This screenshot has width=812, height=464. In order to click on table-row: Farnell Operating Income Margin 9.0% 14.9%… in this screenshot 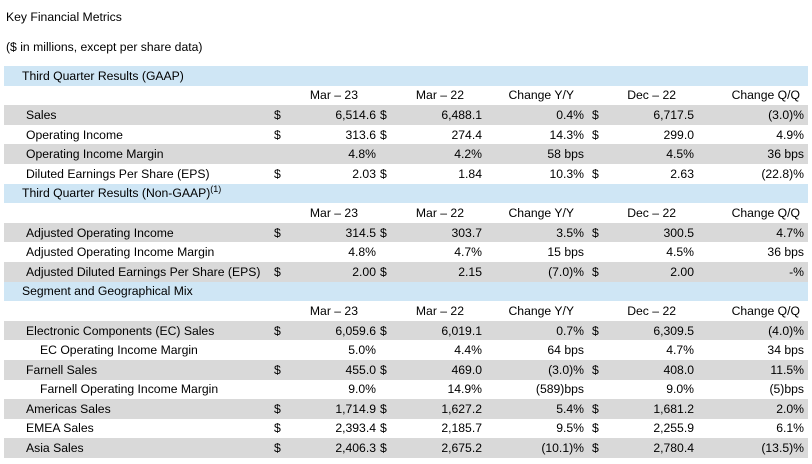, I will do `click(406, 390)`.